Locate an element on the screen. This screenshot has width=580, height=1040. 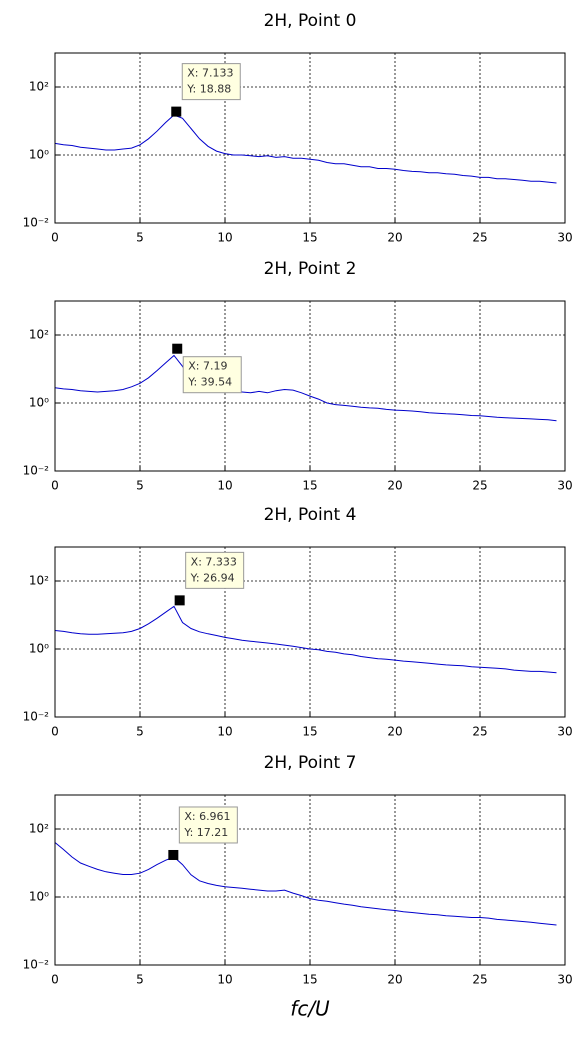
x-axis-label: fc/U is located at coordinates (310, 1009).